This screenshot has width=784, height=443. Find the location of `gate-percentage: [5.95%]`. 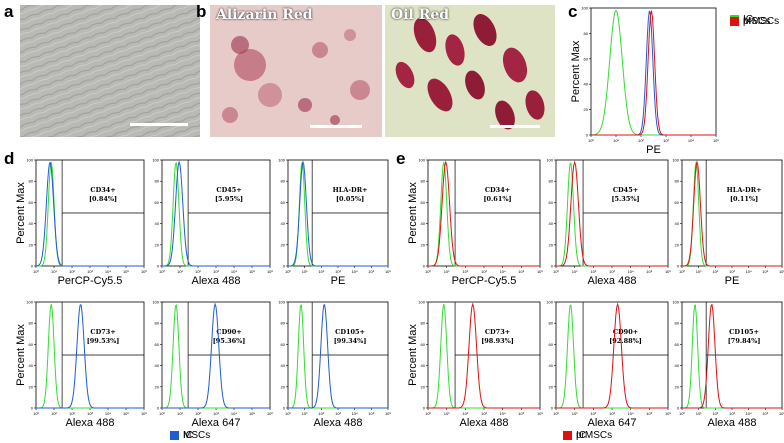

gate-percentage: [5.95%] is located at coordinates (229, 199).